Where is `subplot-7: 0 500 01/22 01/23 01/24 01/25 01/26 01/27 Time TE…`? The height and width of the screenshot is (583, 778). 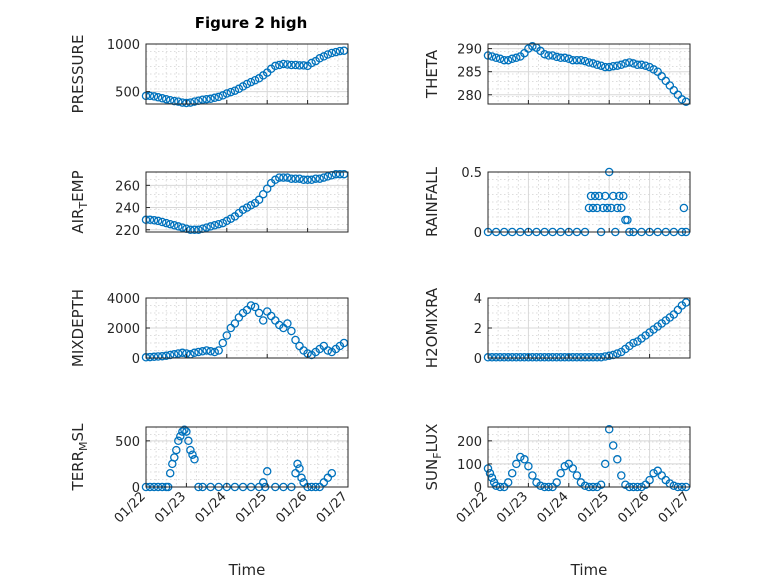 subplot-7: 0 500 01/22 01/23 01/24 01/25 01/26 01/27 Time TE… is located at coordinates (210, 501).